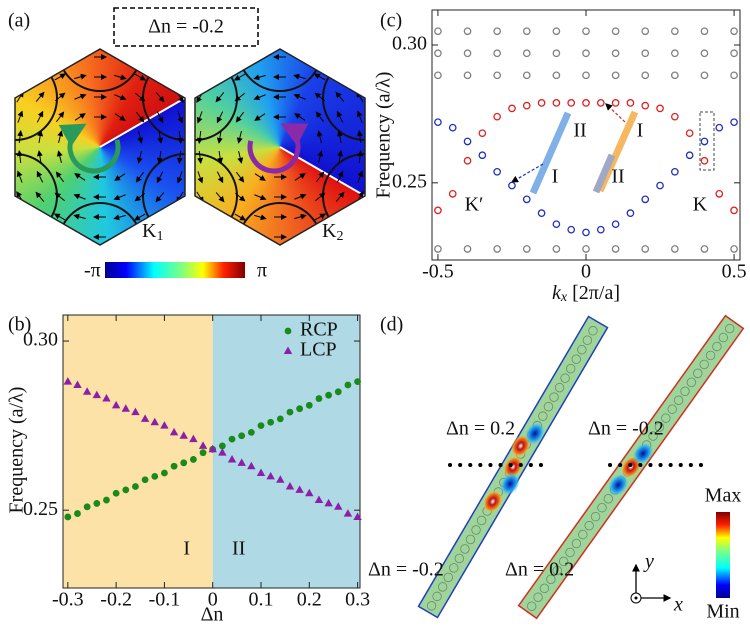 The image size is (750, 626). Describe the element at coordinates (138, 451) in the screenshot. I see `region` at that location.